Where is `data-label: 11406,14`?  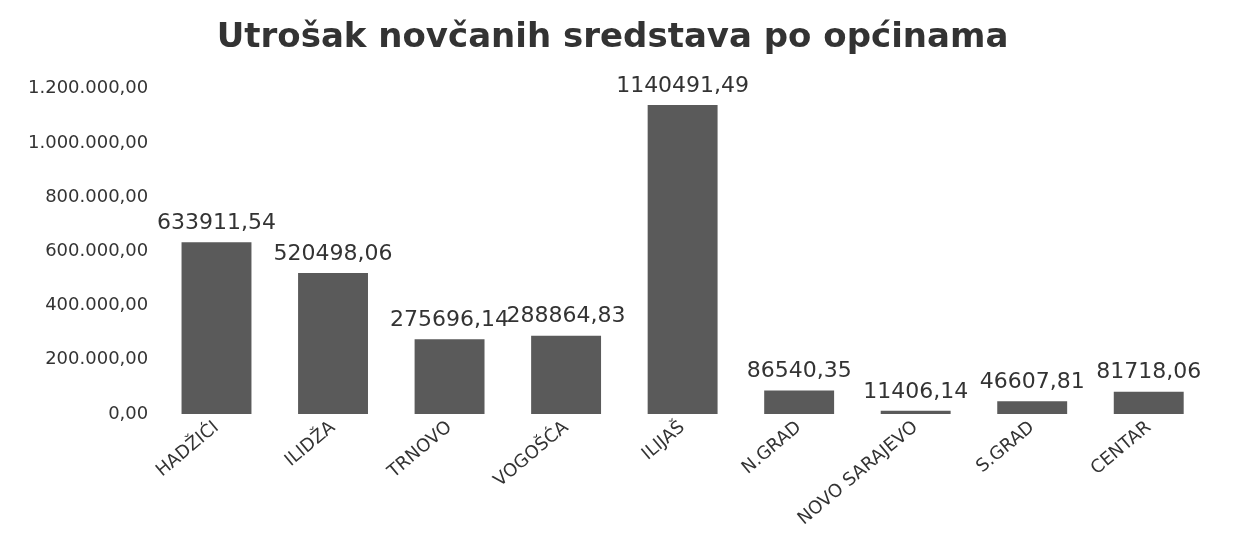 data-label: 11406,14 is located at coordinates (916, 390).